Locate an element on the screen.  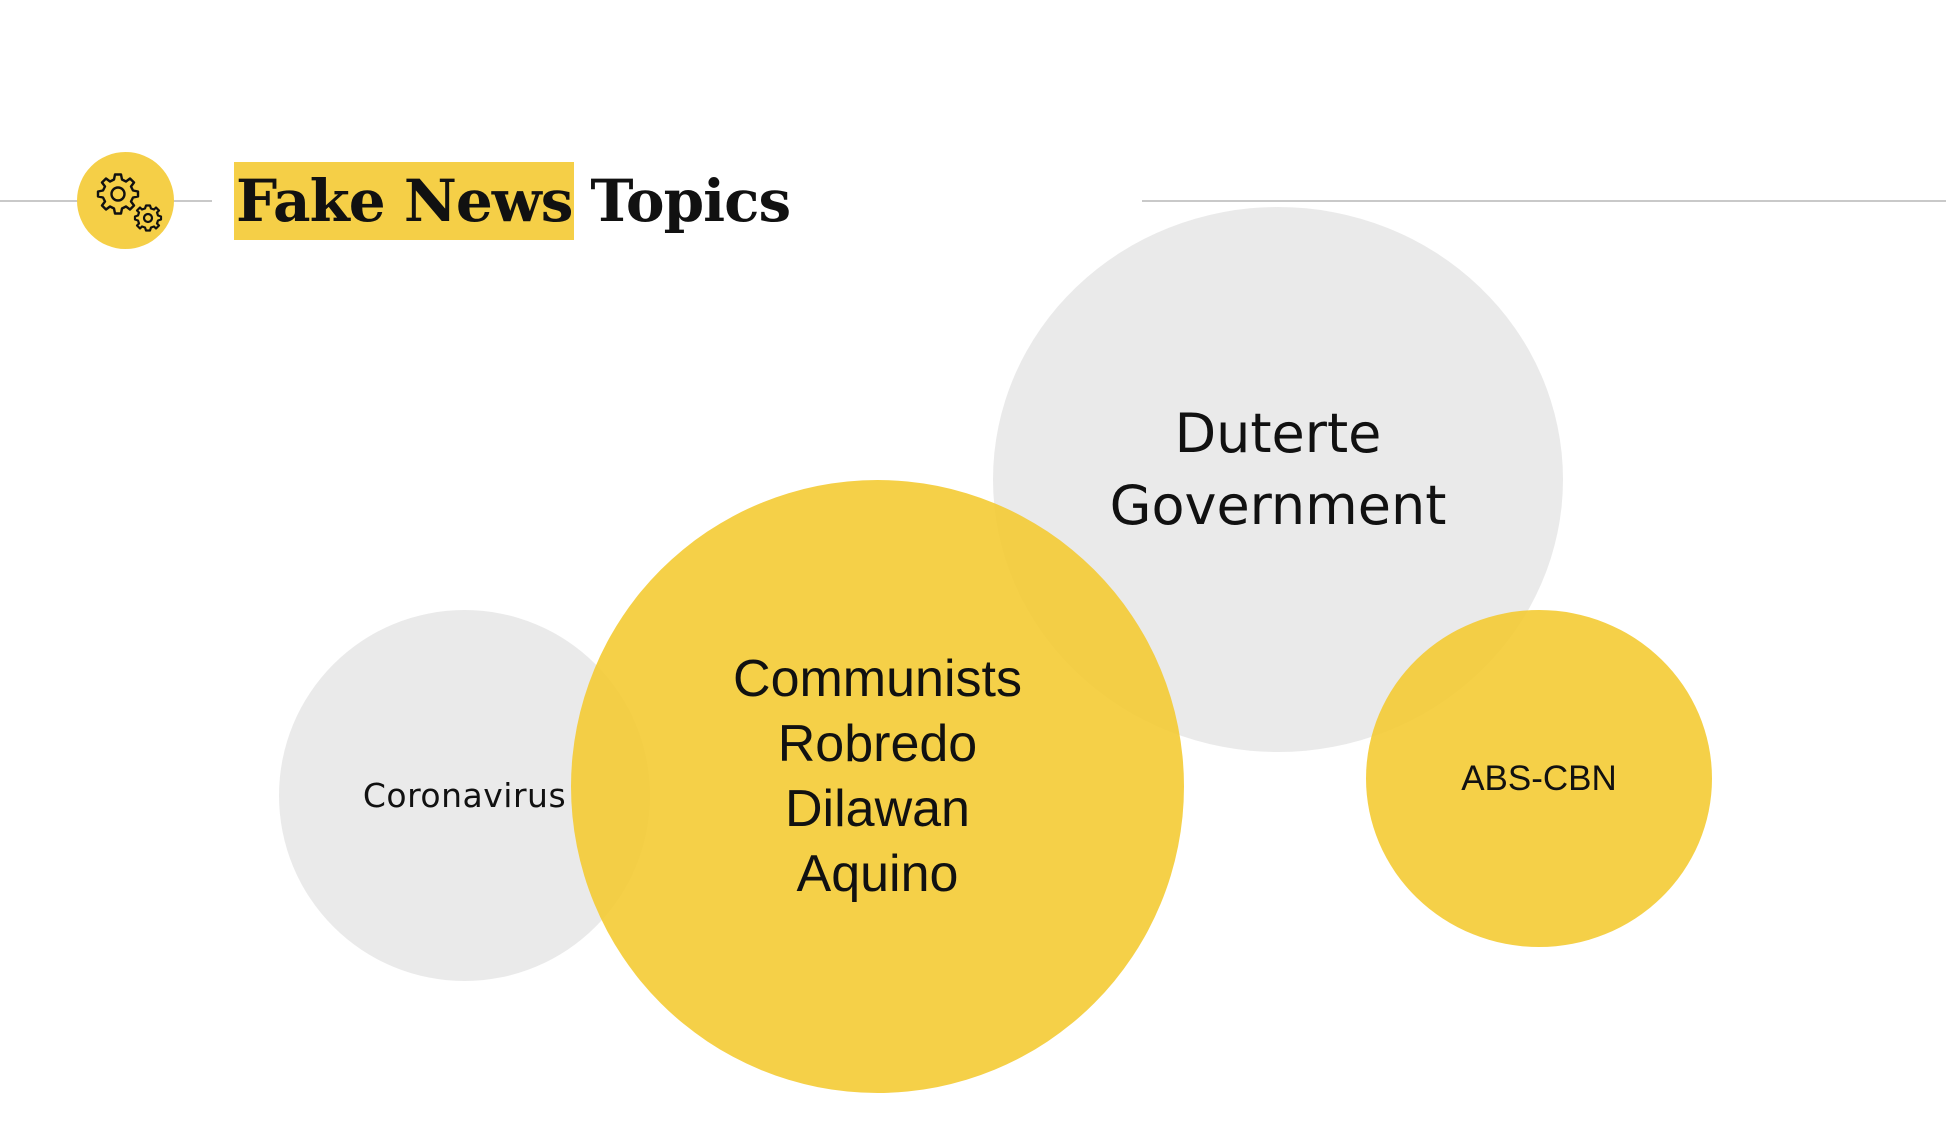
bubble-label-abs-cbn: ABS-CBN is located at coordinates (1539, 778).